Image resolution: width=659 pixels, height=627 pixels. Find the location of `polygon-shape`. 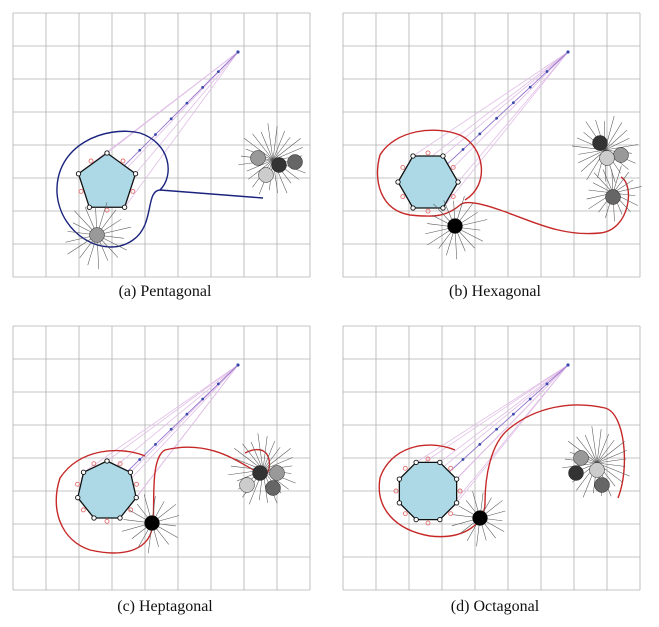

polygon-shape is located at coordinates (107, 180).